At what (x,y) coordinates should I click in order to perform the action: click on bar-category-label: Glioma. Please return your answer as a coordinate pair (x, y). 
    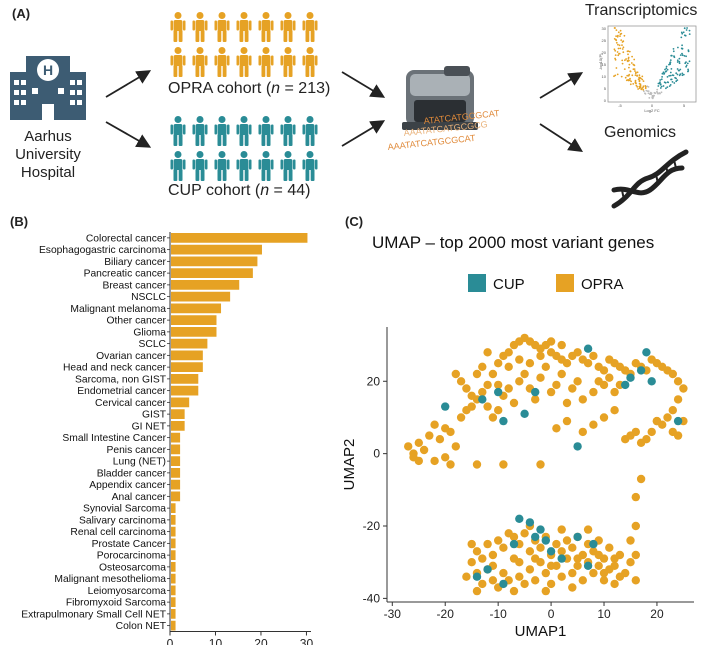
    Looking at the image, I should click on (149, 332).